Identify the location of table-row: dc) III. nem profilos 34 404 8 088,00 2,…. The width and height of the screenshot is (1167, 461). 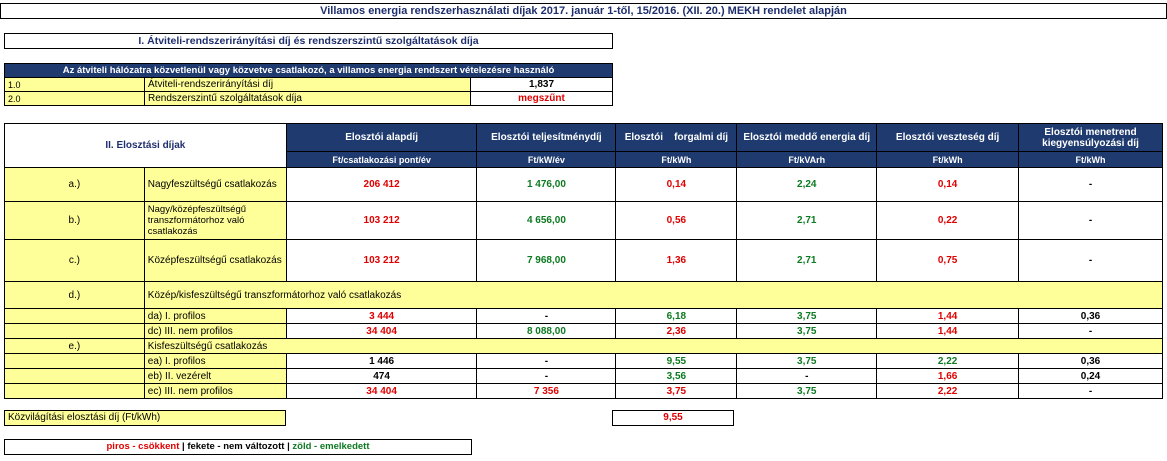
(583, 331).